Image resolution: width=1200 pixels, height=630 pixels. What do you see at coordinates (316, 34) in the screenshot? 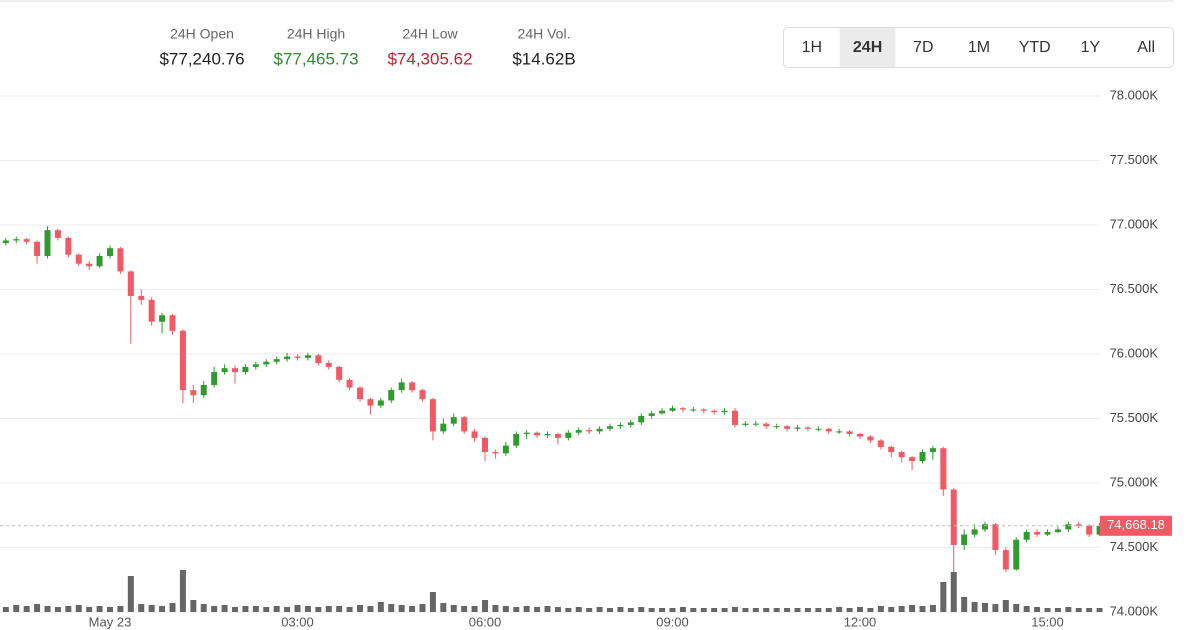
I see `stat-label: 24H High` at bounding box center [316, 34].